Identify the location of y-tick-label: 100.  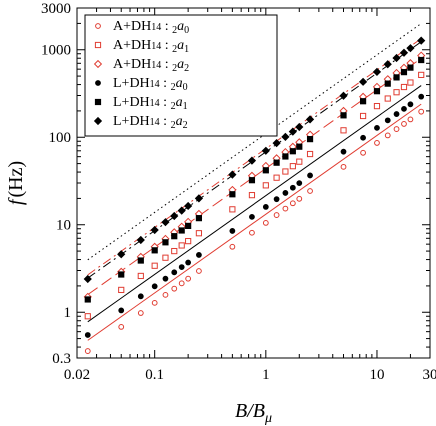
(60, 138).